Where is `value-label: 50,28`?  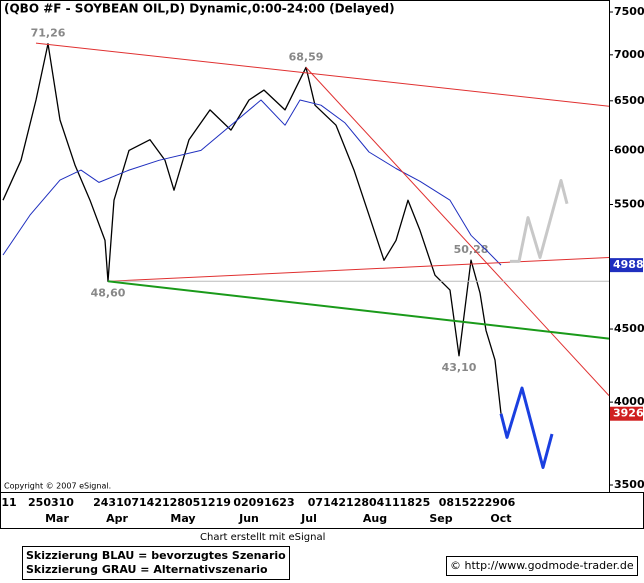 value-label: 50,28 is located at coordinates (471, 249).